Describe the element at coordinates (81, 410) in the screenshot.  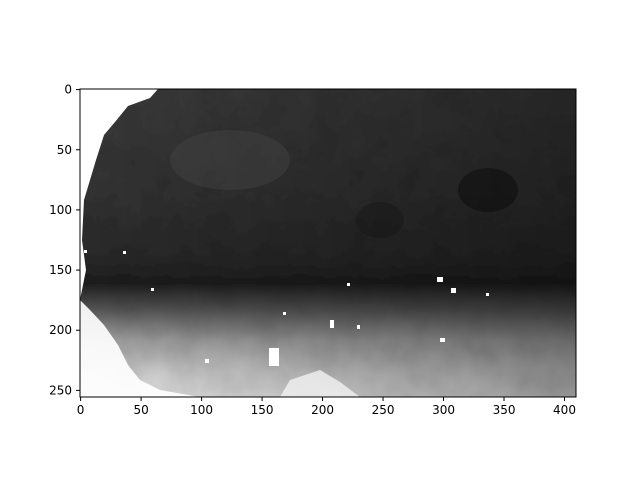
I see `x-tick-label: 0` at that location.